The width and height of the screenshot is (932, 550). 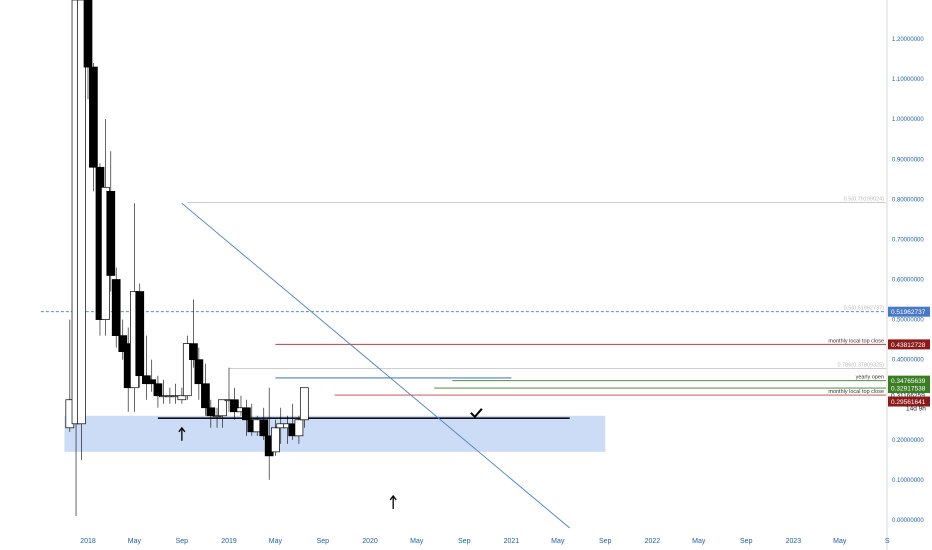 What do you see at coordinates (870, 378) in the screenshot?
I see `level-note: yearly open` at bounding box center [870, 378].